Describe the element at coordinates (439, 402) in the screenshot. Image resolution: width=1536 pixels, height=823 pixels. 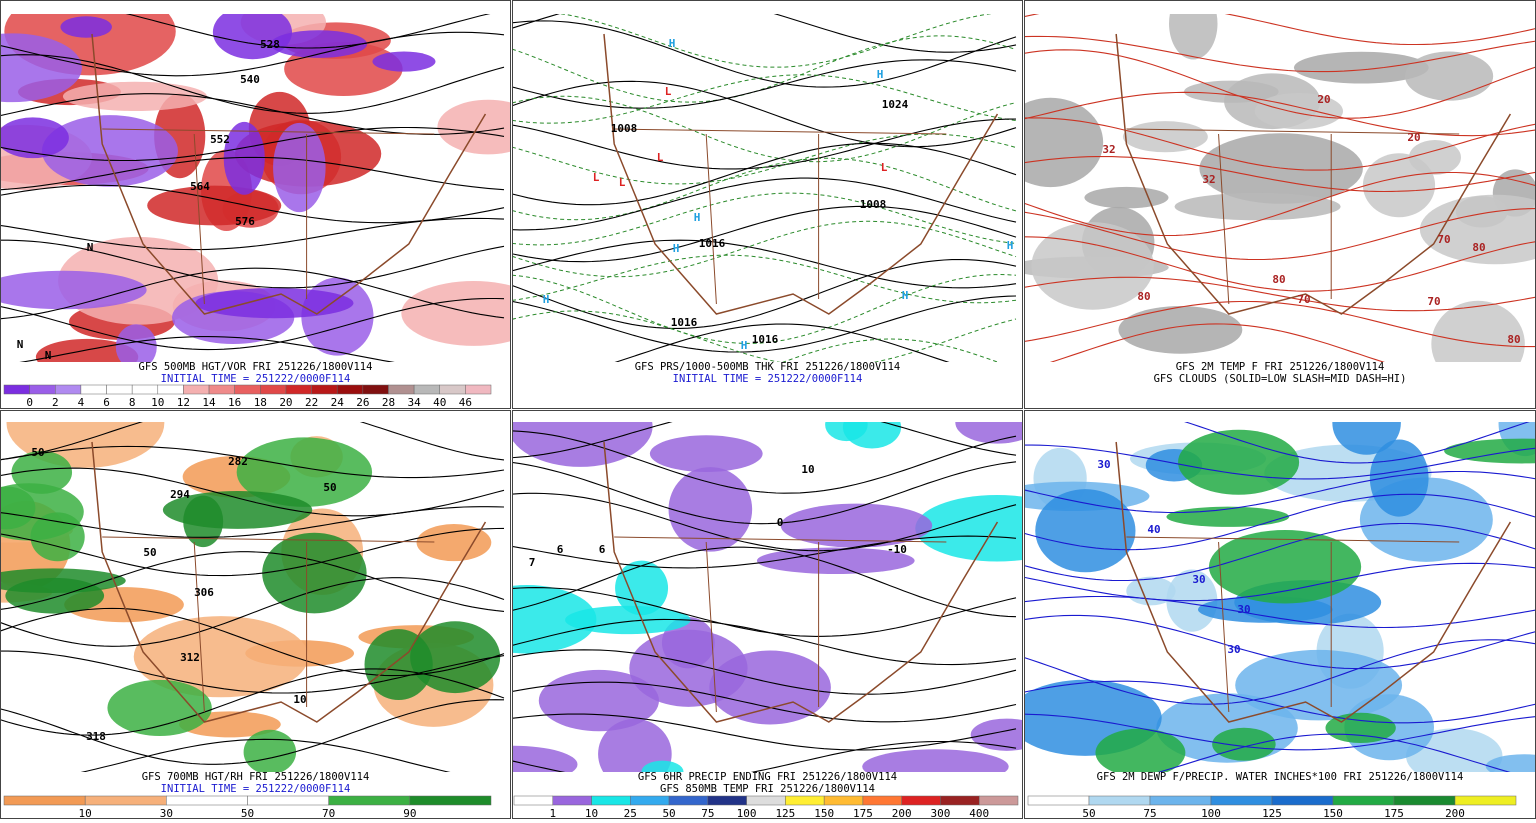
I see `colorbar-label: 40` at that location.